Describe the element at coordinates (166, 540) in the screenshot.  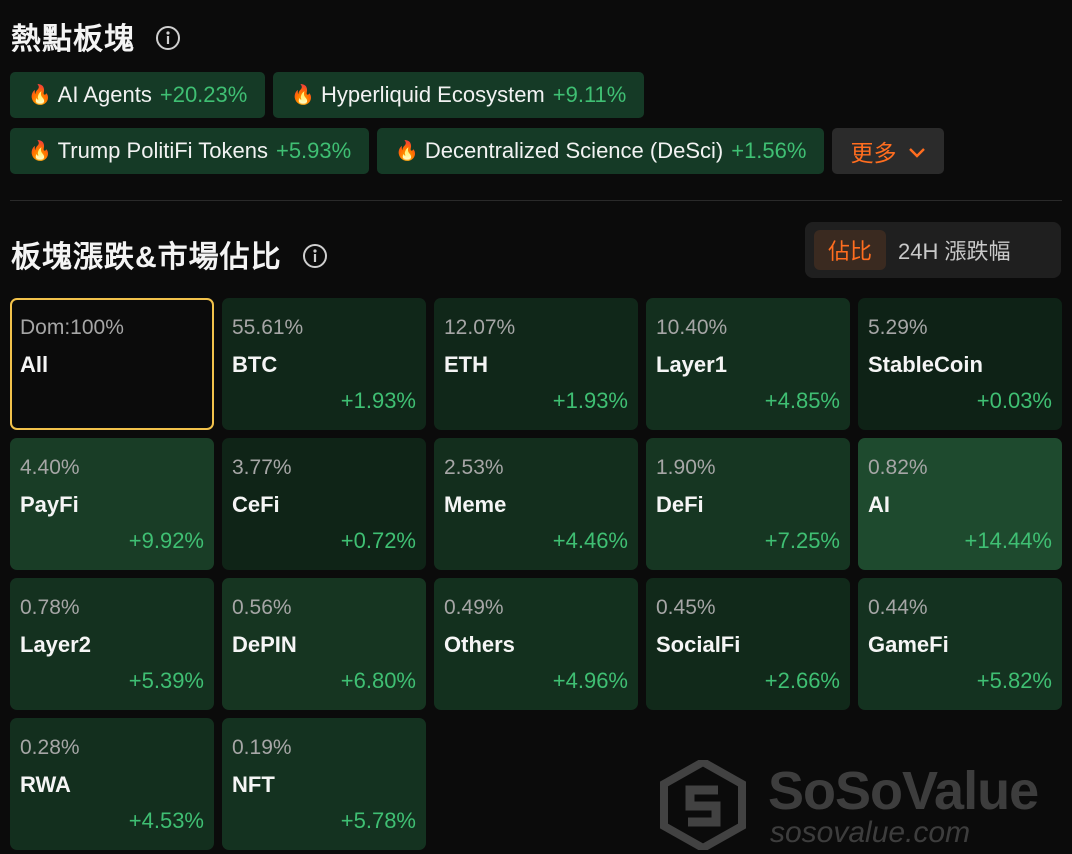
I see `tile-change: +9.92%` at that location.